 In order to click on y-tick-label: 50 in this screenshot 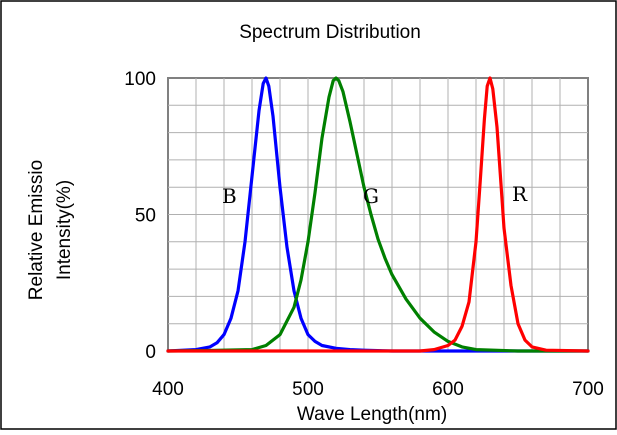, I will do `click(145, 216)`.